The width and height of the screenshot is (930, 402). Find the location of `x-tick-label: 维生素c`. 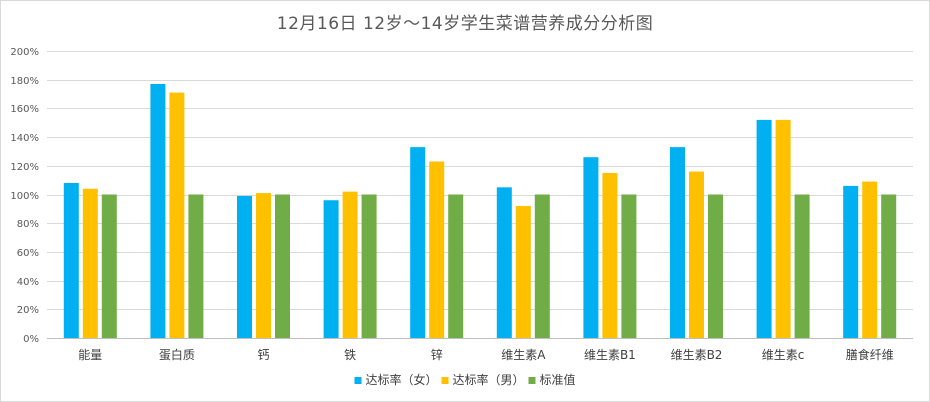

x-tick-label: 维生素c is located at coordinates (783, 355).